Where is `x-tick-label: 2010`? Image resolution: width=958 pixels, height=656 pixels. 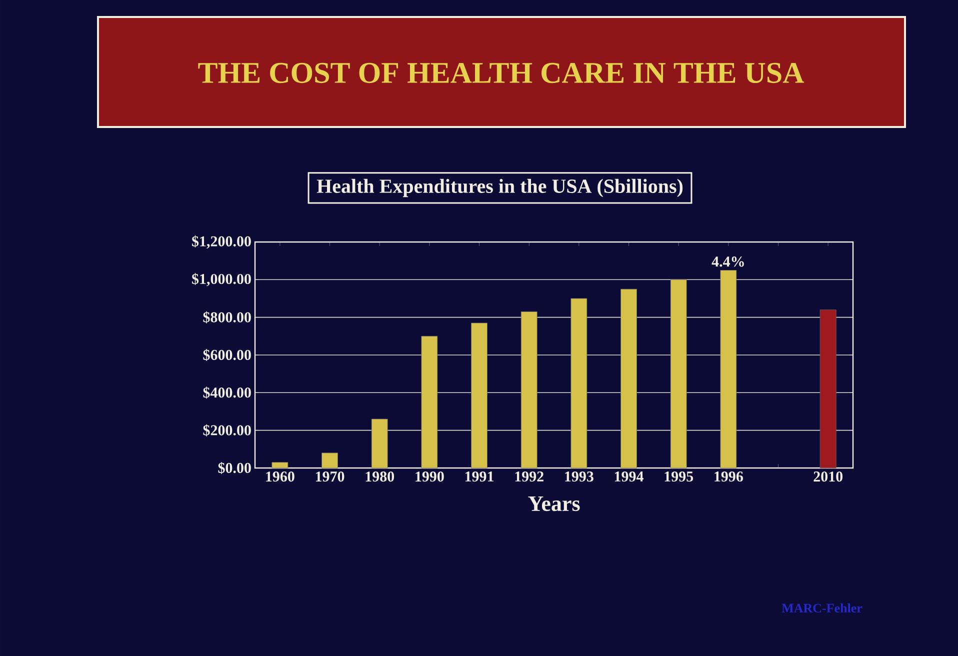
x-tick-label: 2010 is located at coordinates (828, 477).